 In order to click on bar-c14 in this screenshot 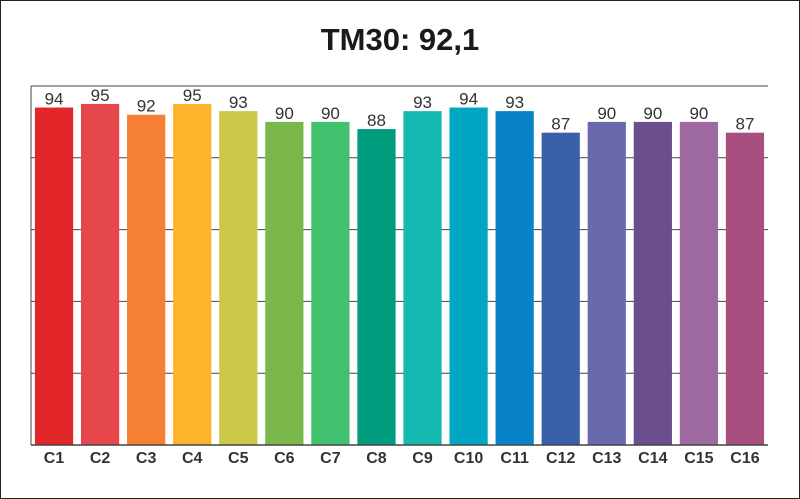, I will do `click(652, 283)`.